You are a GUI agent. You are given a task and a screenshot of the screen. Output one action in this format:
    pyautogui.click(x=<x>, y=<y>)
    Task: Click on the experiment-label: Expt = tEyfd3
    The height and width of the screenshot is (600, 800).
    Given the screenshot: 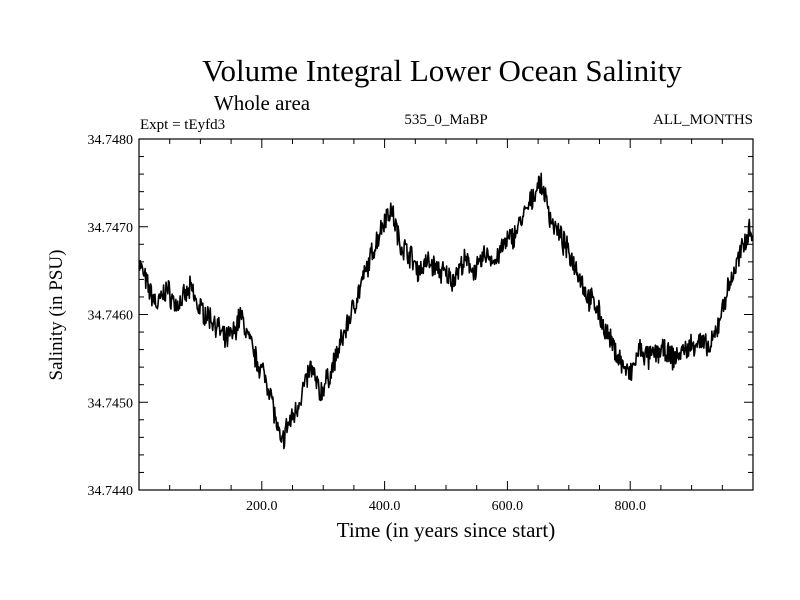 What is the action you would take?
    pyautogui.click(x=182, y=125)
    